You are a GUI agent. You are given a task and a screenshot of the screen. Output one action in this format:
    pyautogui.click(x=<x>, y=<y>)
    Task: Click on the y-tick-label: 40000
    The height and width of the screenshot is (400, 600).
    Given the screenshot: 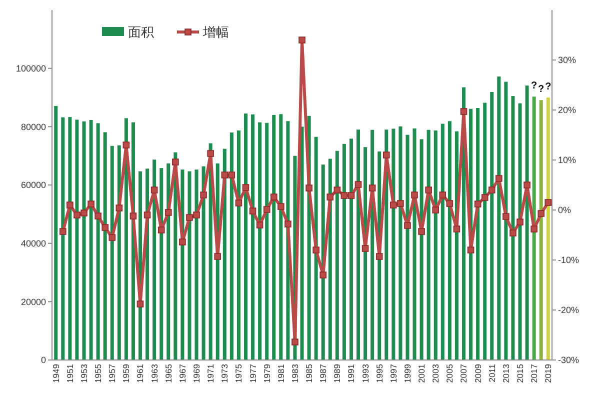 What is the action you would take?
    pyautogui.click(x=33, y=243)
    